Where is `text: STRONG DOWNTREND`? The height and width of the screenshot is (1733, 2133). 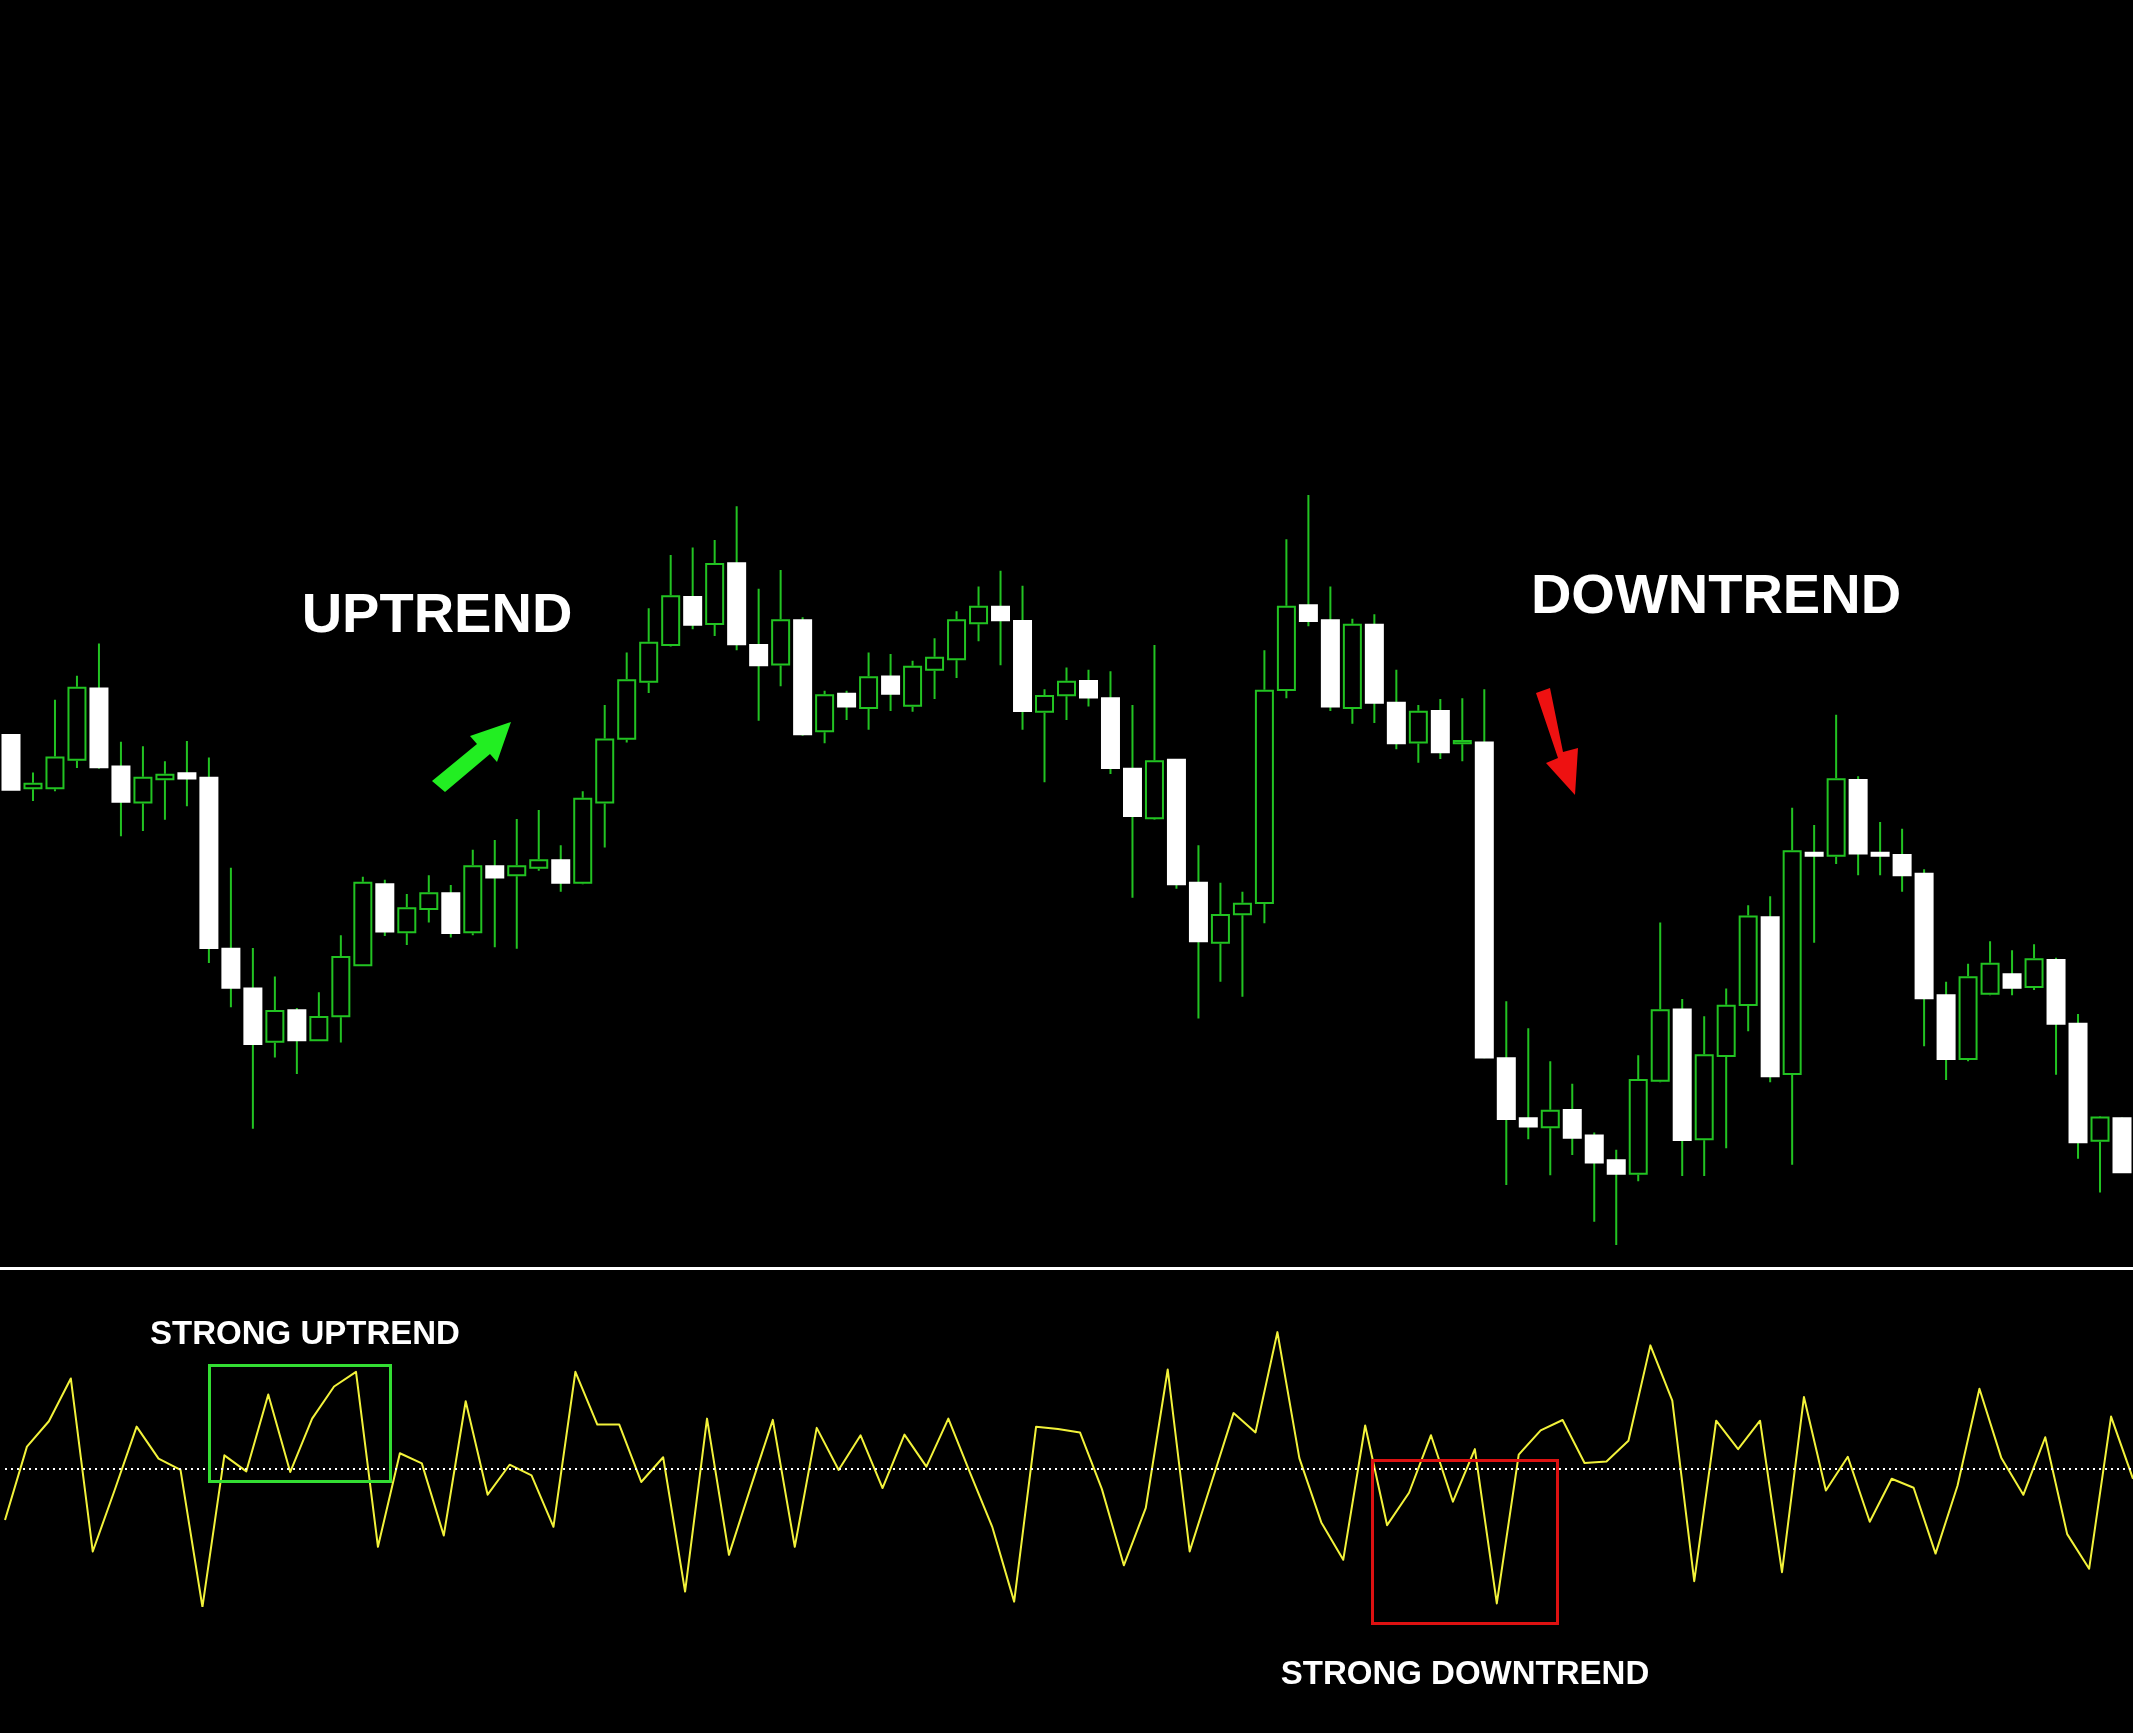 text: STRONG DOWNTREND is located at coordinates (1465, 1673).